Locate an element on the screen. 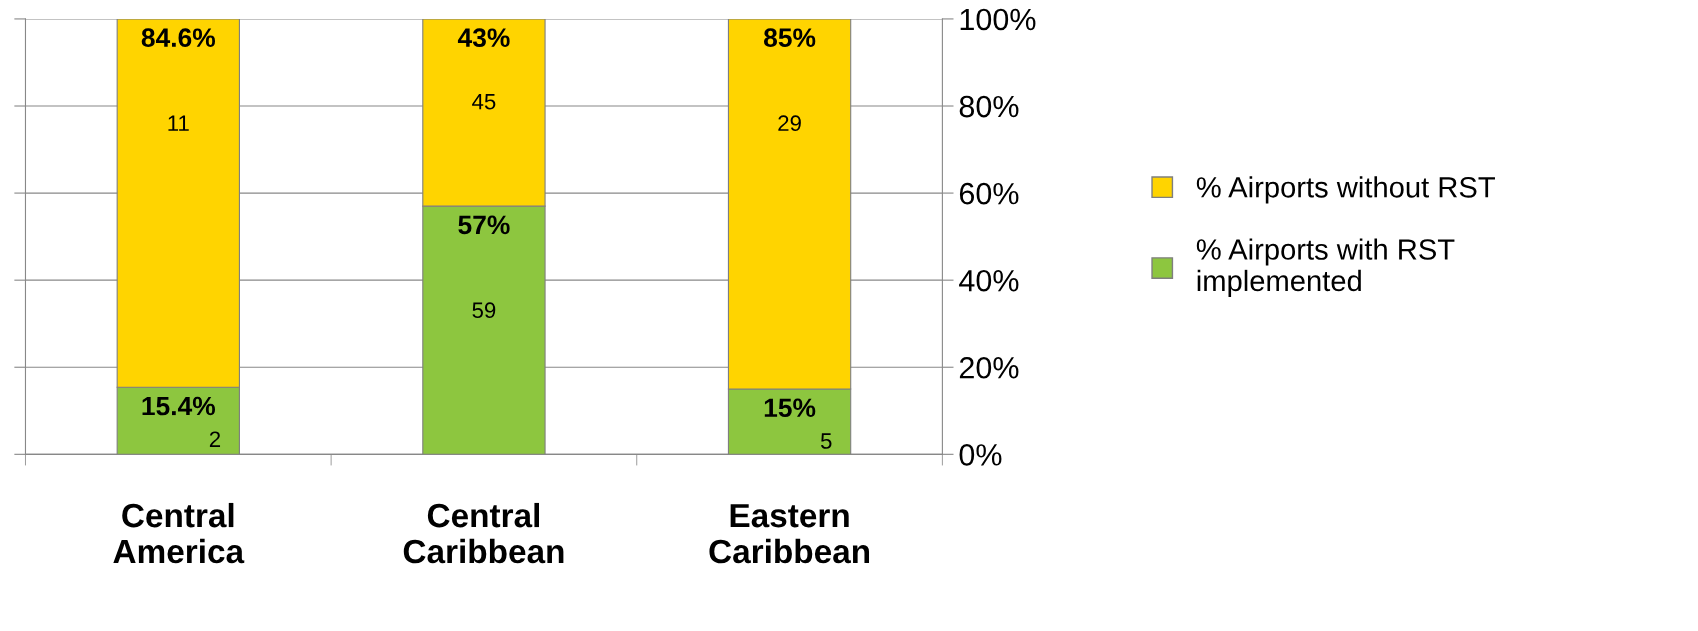 Image resolution: width=1698 pixels, height=631 pixels. legend-label: % Airports with RST implemented is located at coordinates (1325, 268).